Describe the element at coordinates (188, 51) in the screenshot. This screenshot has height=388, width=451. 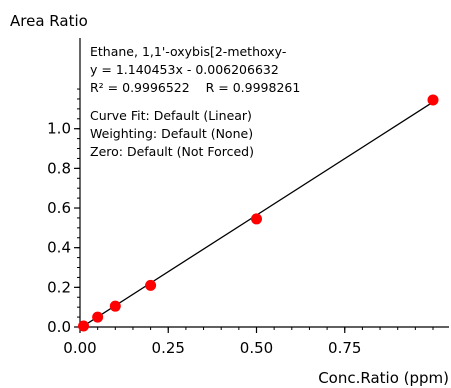
I see `compound-name: Ethane, 1,1'-oxybis[2-methoxy-` at that location.